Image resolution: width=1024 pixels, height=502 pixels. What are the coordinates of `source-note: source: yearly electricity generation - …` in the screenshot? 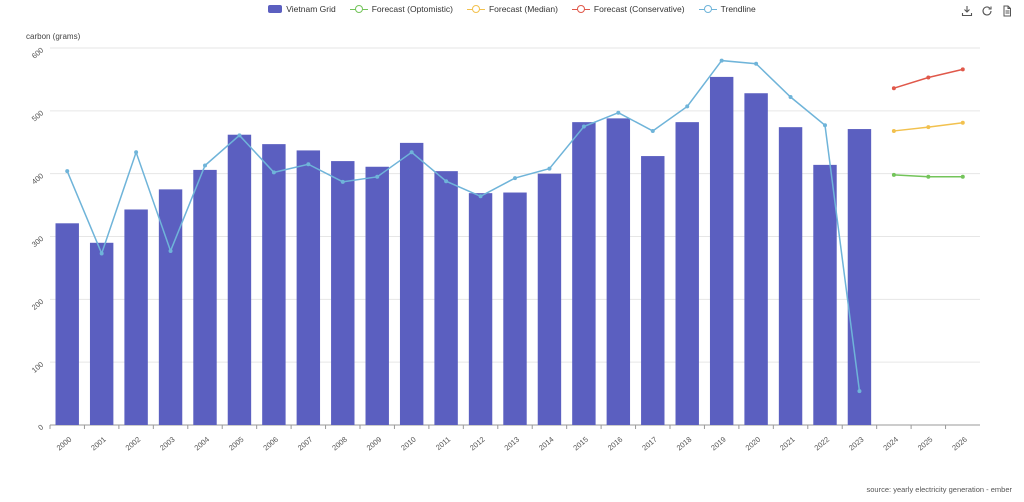 It's located at (939, 489).